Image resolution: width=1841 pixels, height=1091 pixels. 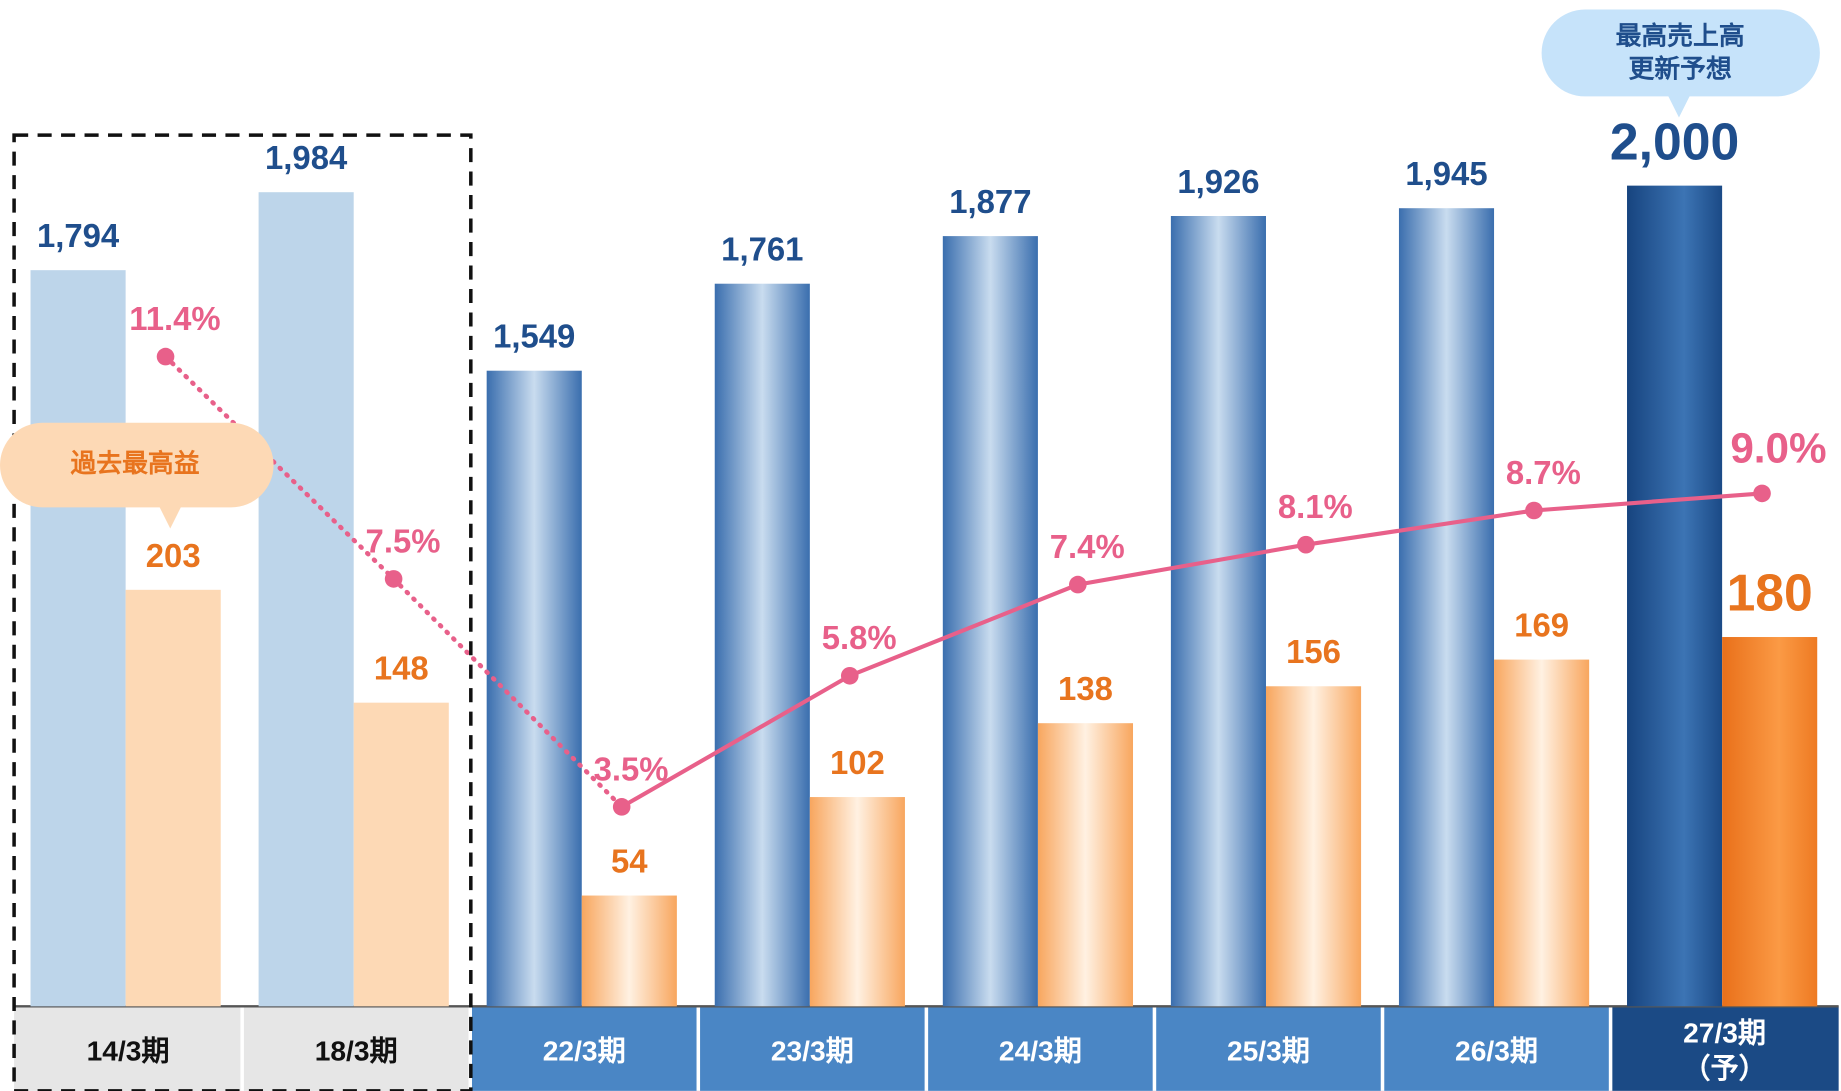 What do you see at coordinates (1040, 1051) in the screenshot?
I see `x-tick-label: 24/3期` at bounding box center [1040, 1051].